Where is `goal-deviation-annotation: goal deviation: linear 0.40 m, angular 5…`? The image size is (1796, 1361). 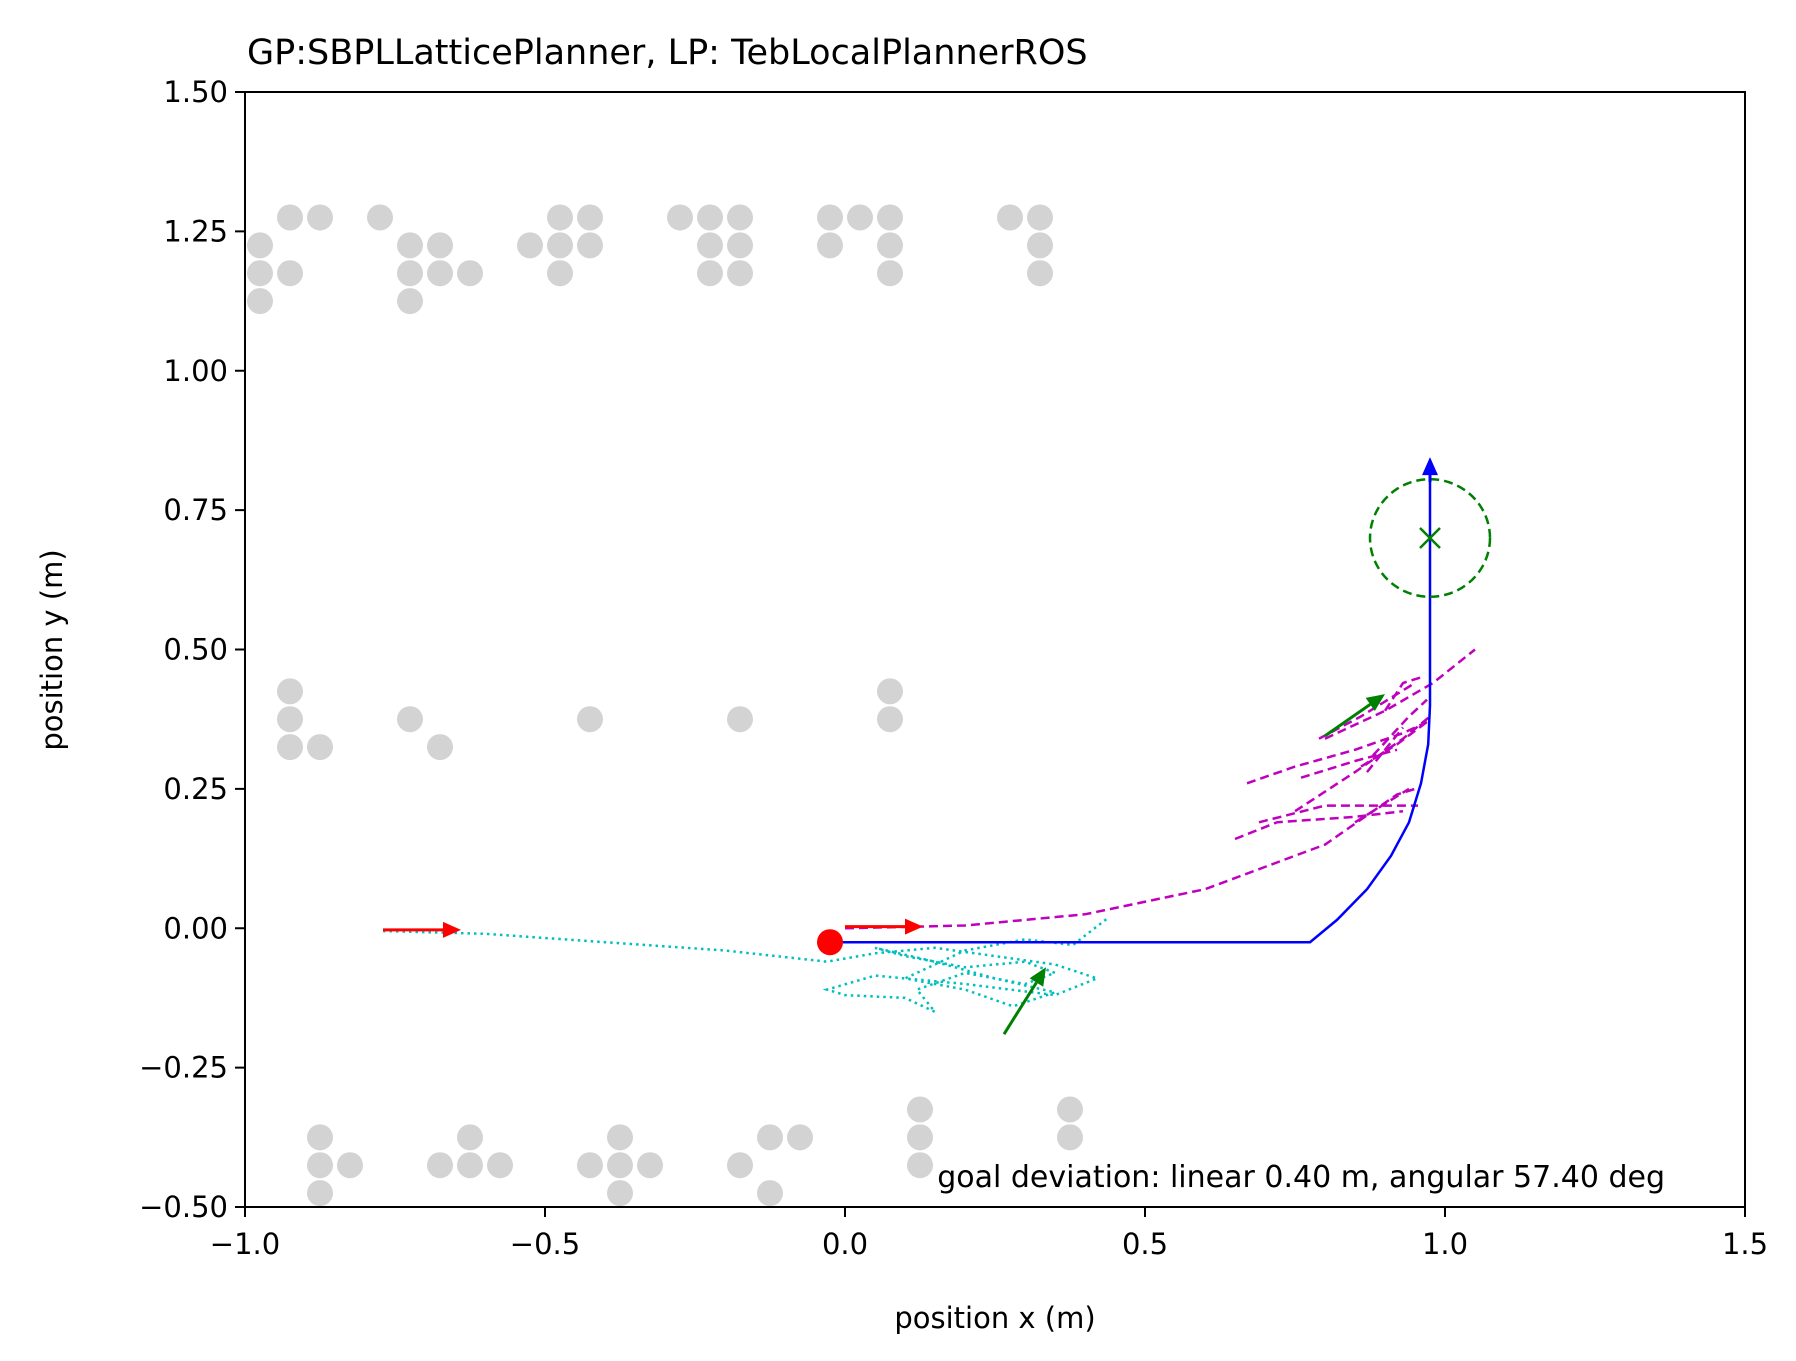
goal-deviation-annotation: goal deviation: linear 0.40 m, angular 5… is located at coordinates (1301, 1177).